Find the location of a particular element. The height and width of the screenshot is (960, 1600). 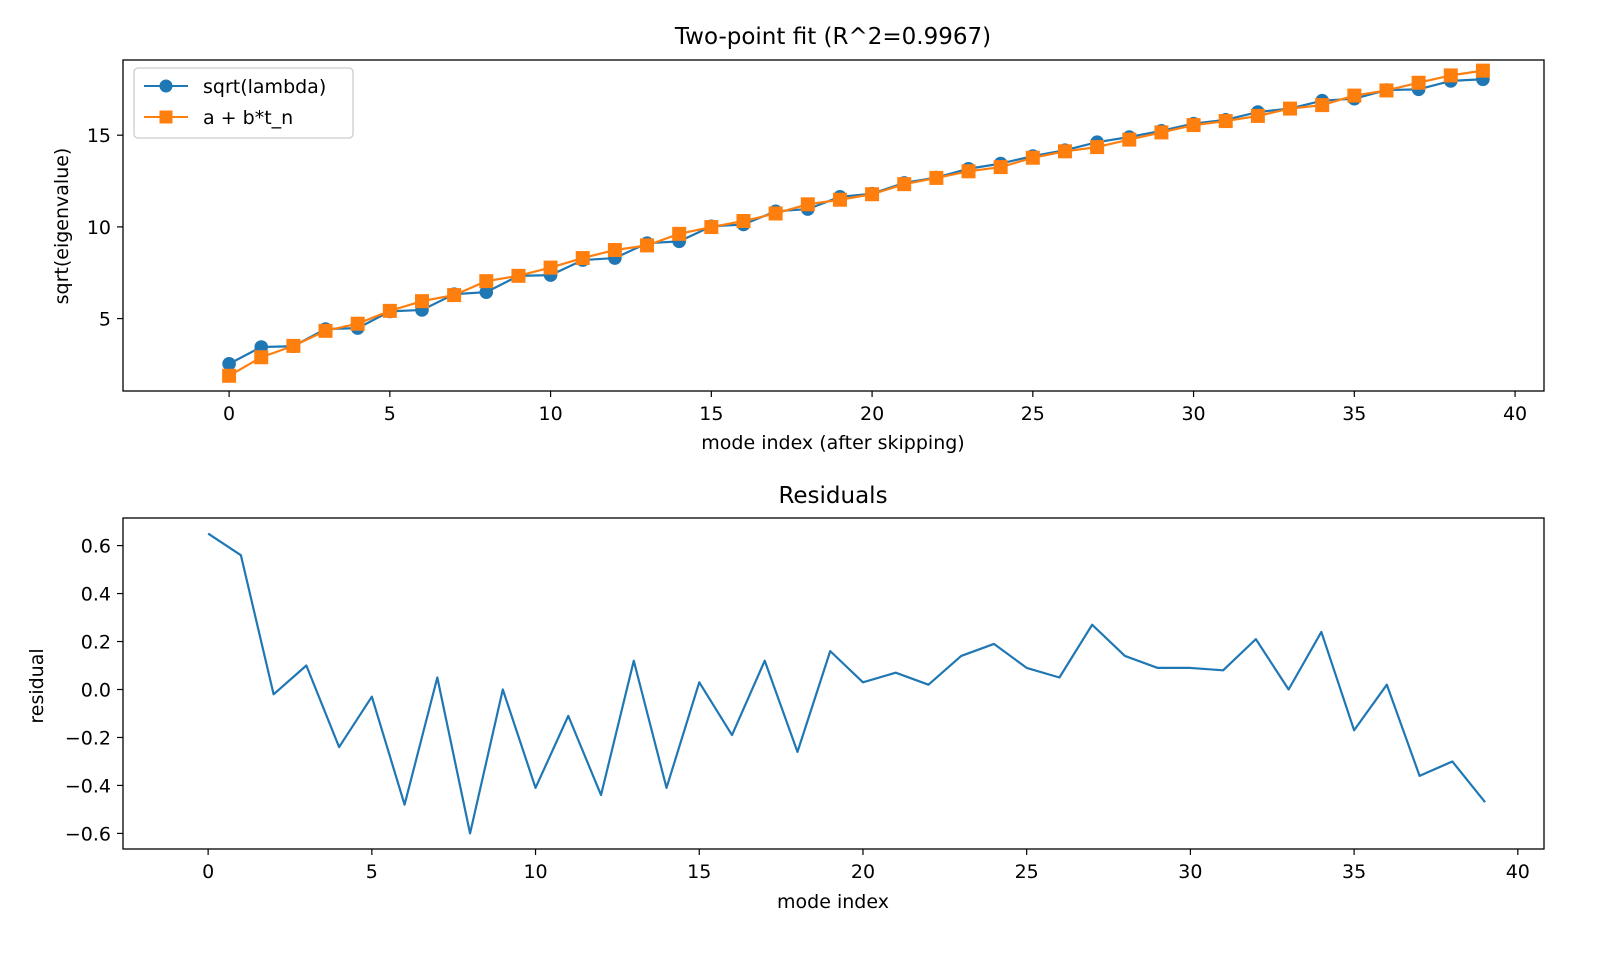

residuals-y-axis-label: residual is located at coordinates (37, 685).